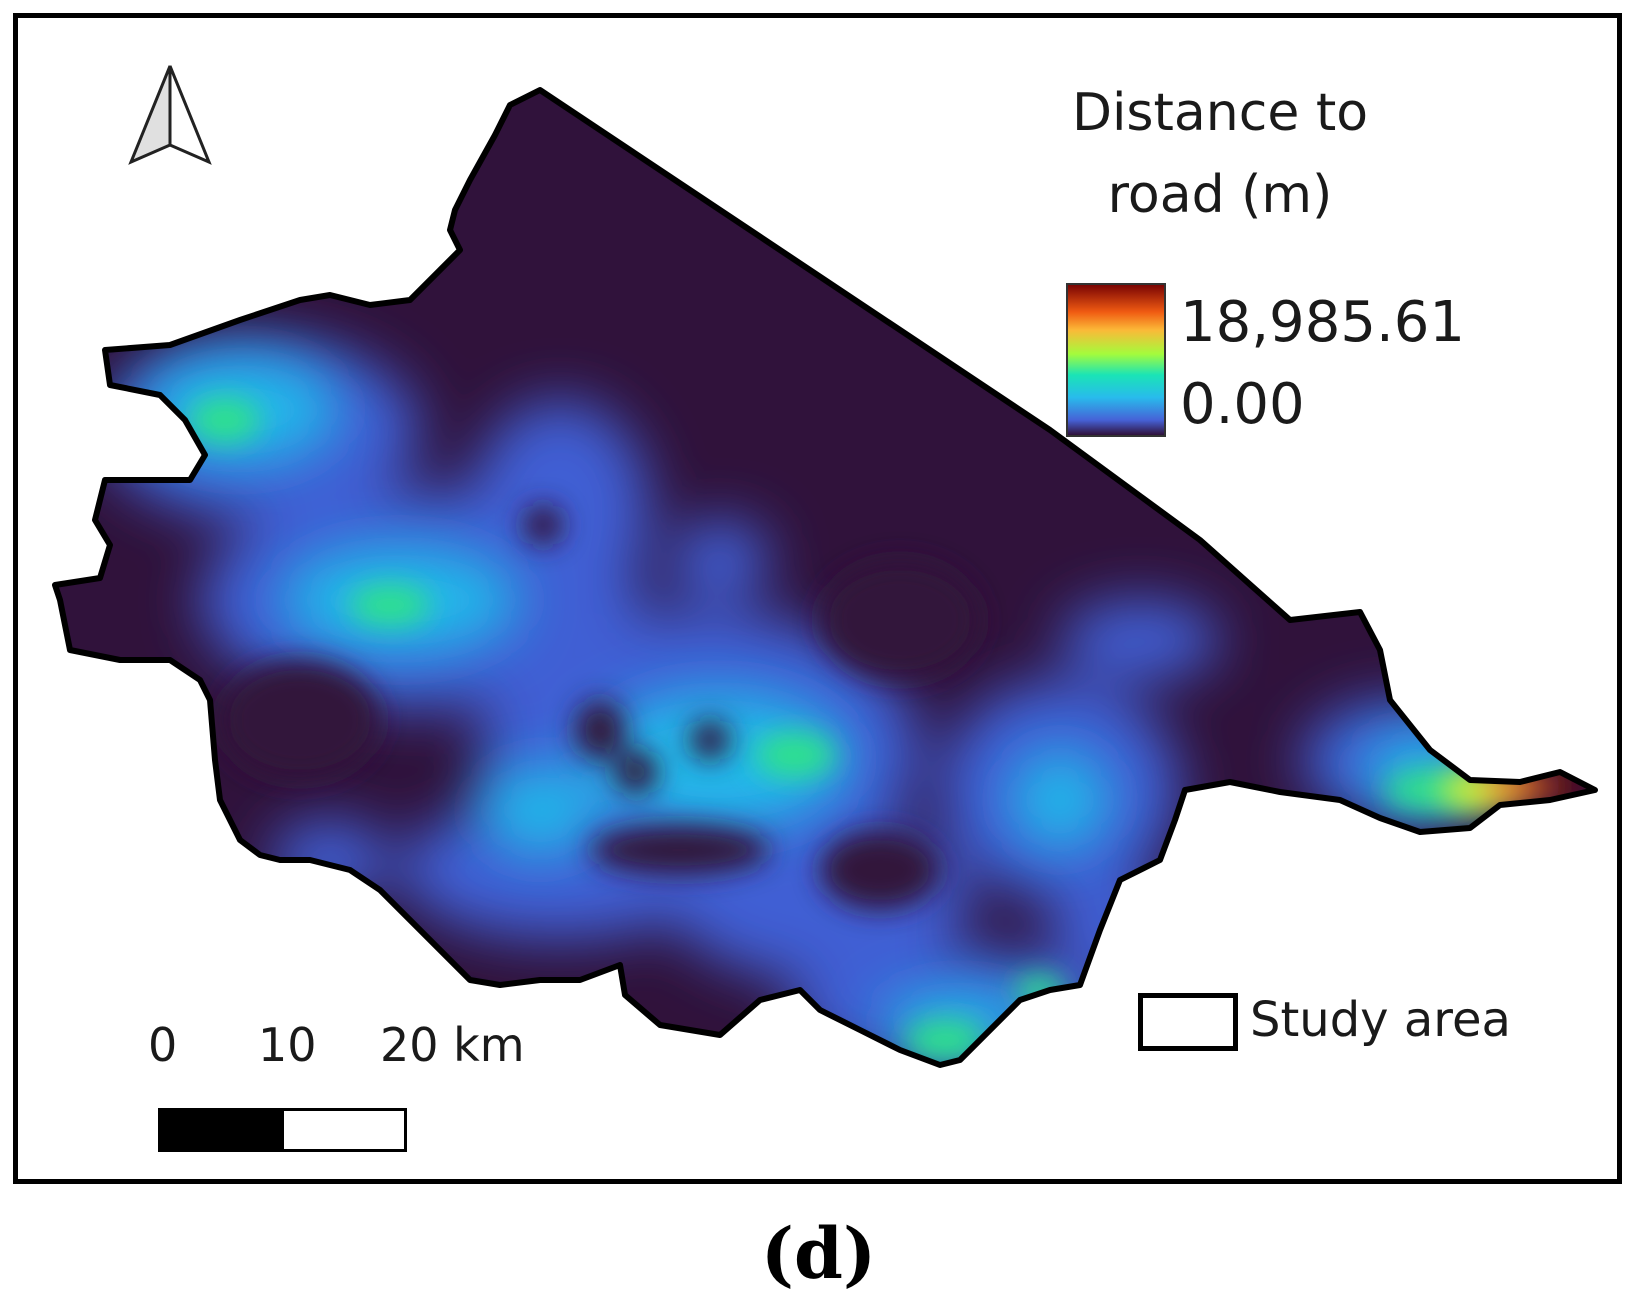 This screenshot has width=1637, height=1306. I want to click on figure-caption: (d), so click(818, 1253).